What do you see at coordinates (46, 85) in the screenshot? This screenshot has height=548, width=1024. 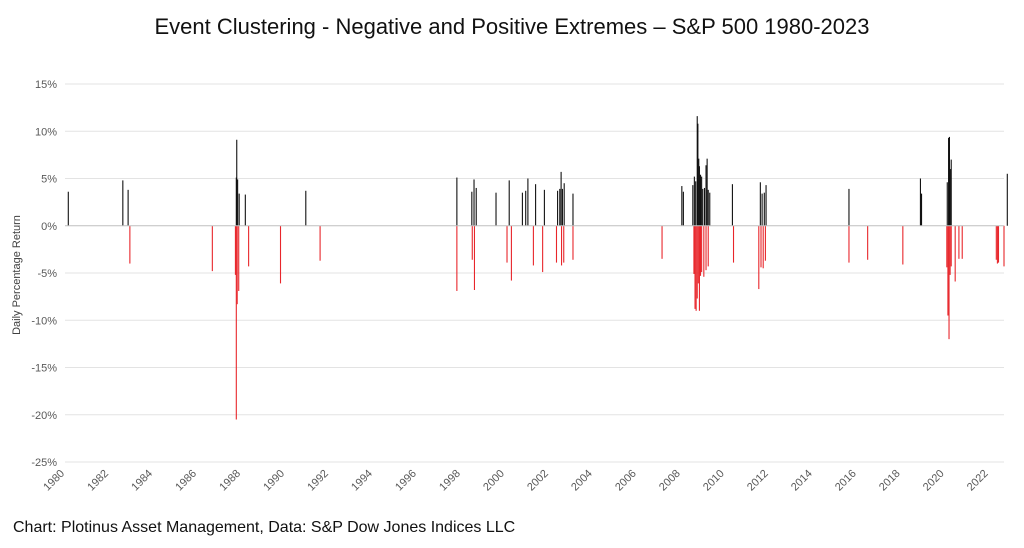 I see `y-tick-label: 15%` at bounding box center [46, 85].